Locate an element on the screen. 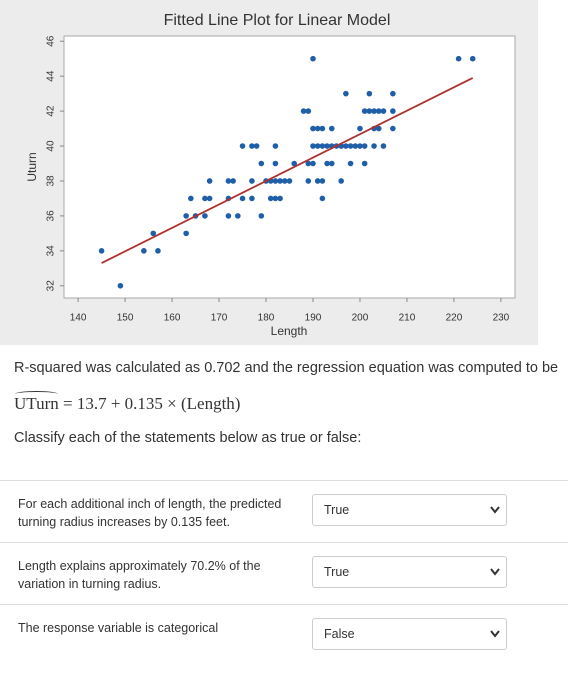  x-tick-label: 200 is located at coordinates (360, 318).